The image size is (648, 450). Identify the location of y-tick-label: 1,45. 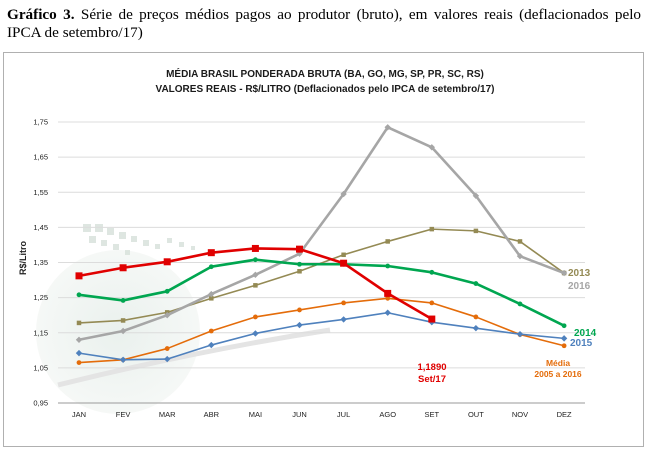
(40, 227).